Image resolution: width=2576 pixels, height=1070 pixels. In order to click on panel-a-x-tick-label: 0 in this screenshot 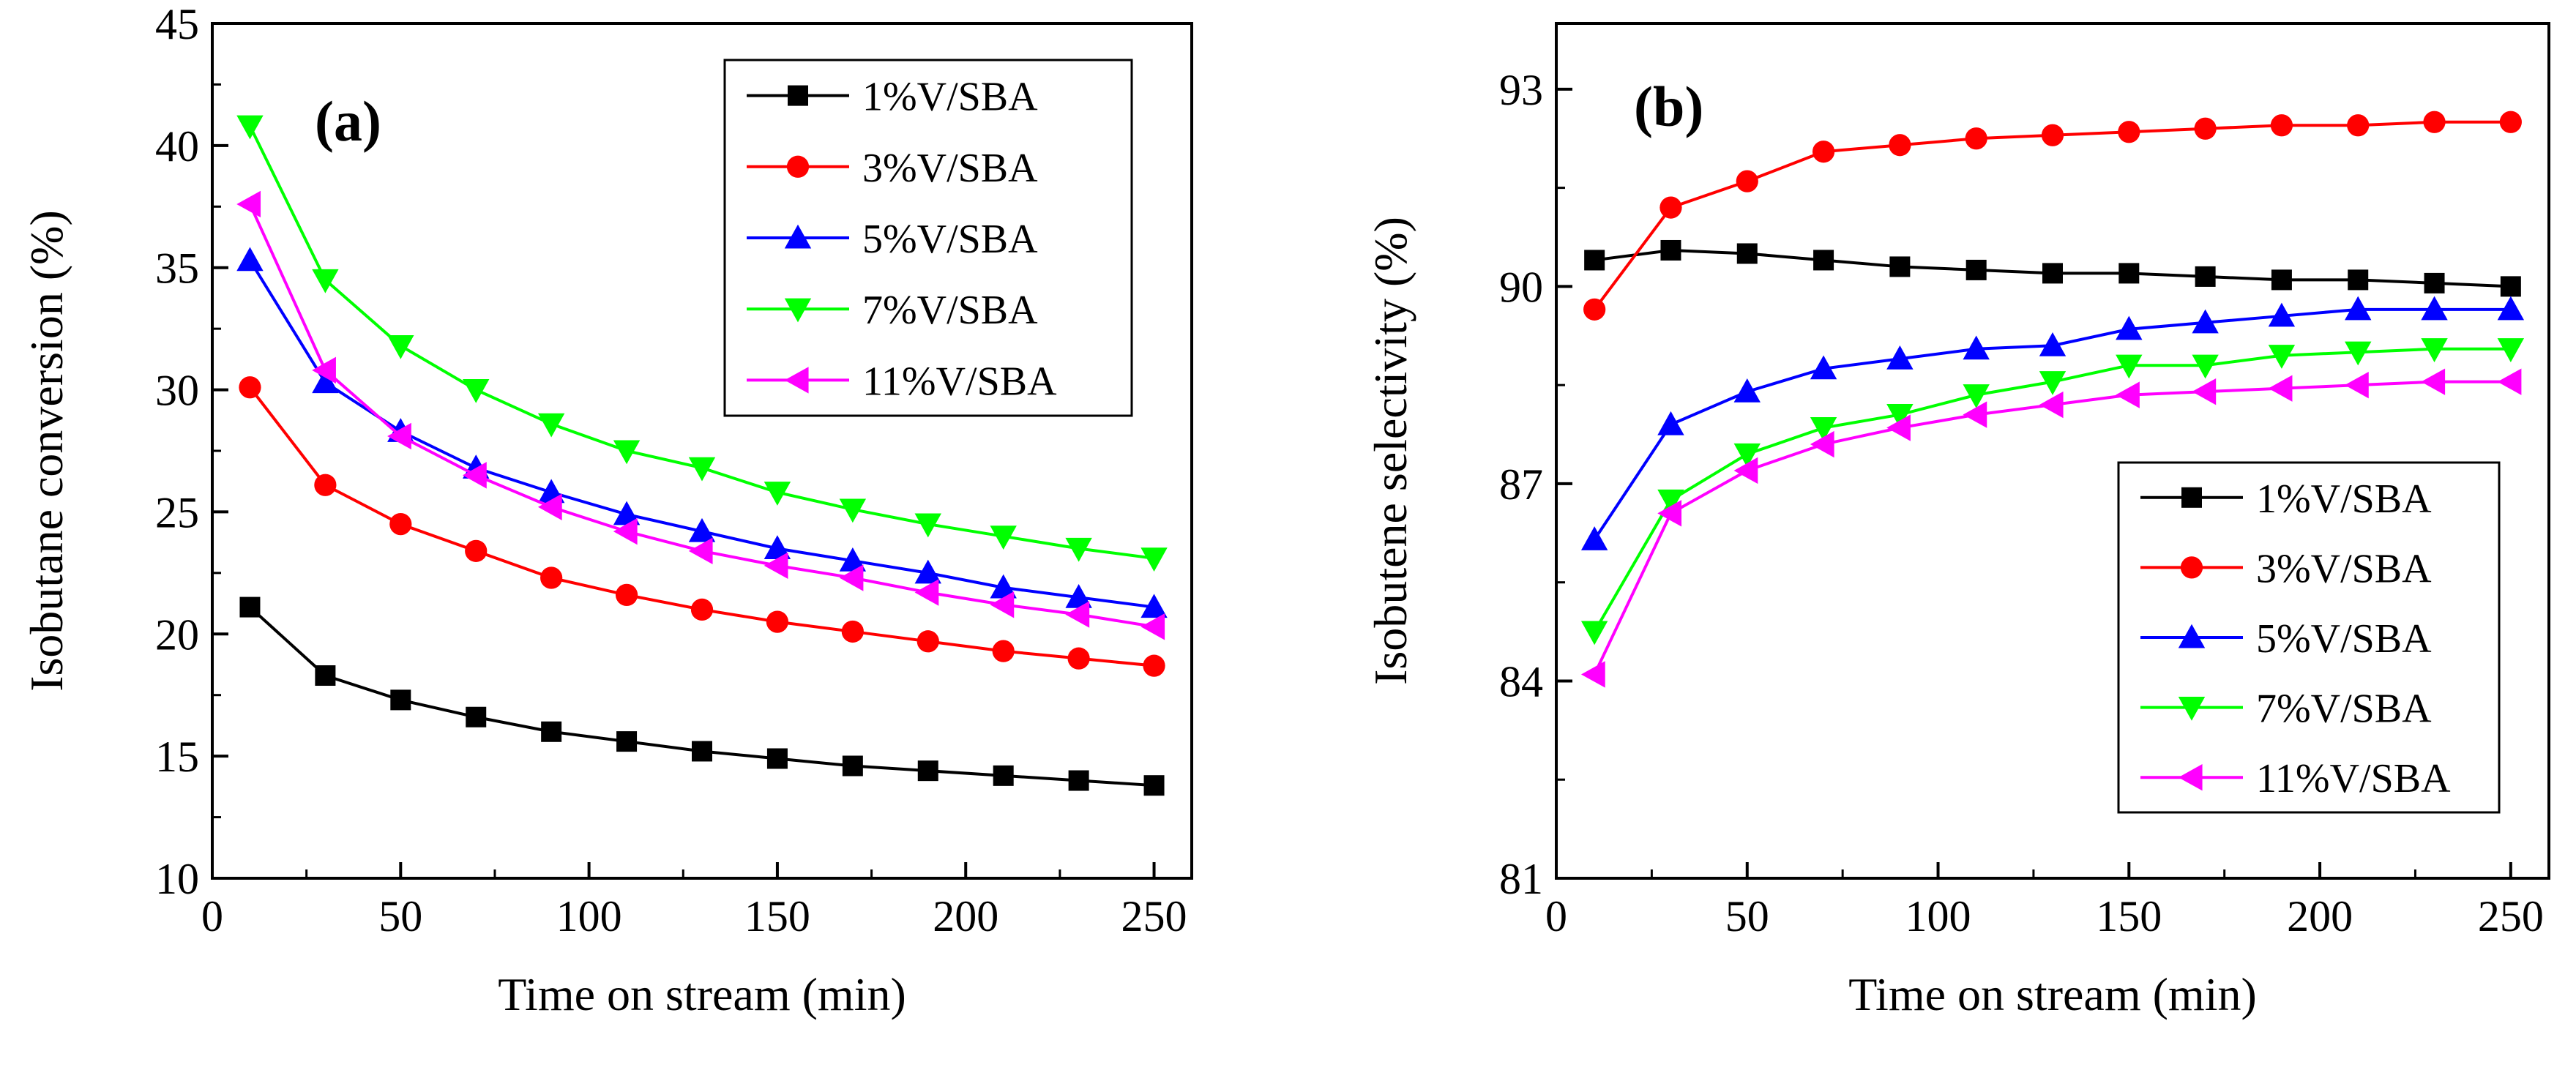, I will do `click(212, 916)`.